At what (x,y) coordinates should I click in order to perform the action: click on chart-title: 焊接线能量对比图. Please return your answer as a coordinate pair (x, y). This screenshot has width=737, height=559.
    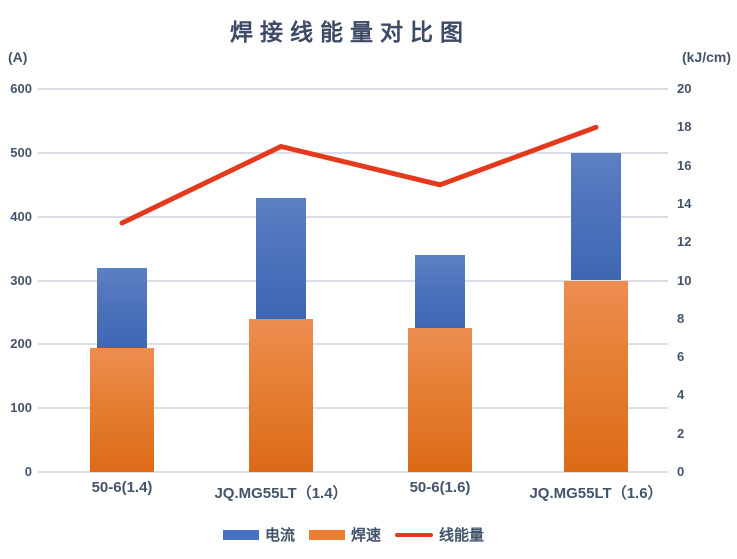
    Looking at the image, I should click on (350, 32).